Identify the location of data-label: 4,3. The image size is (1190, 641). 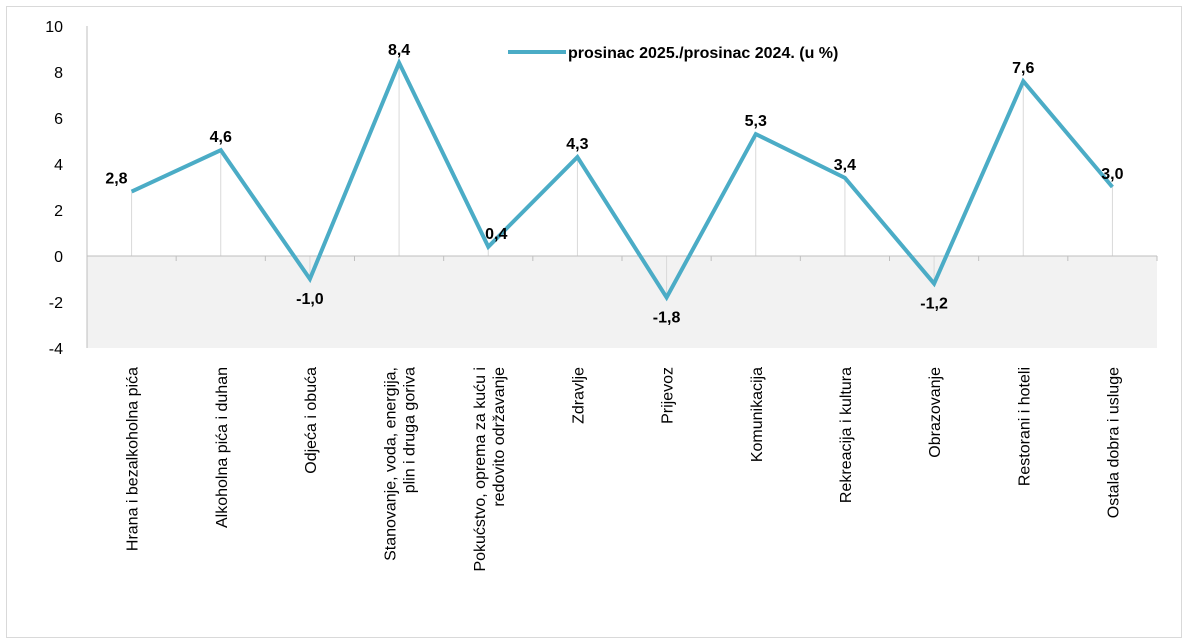
(577, 144).